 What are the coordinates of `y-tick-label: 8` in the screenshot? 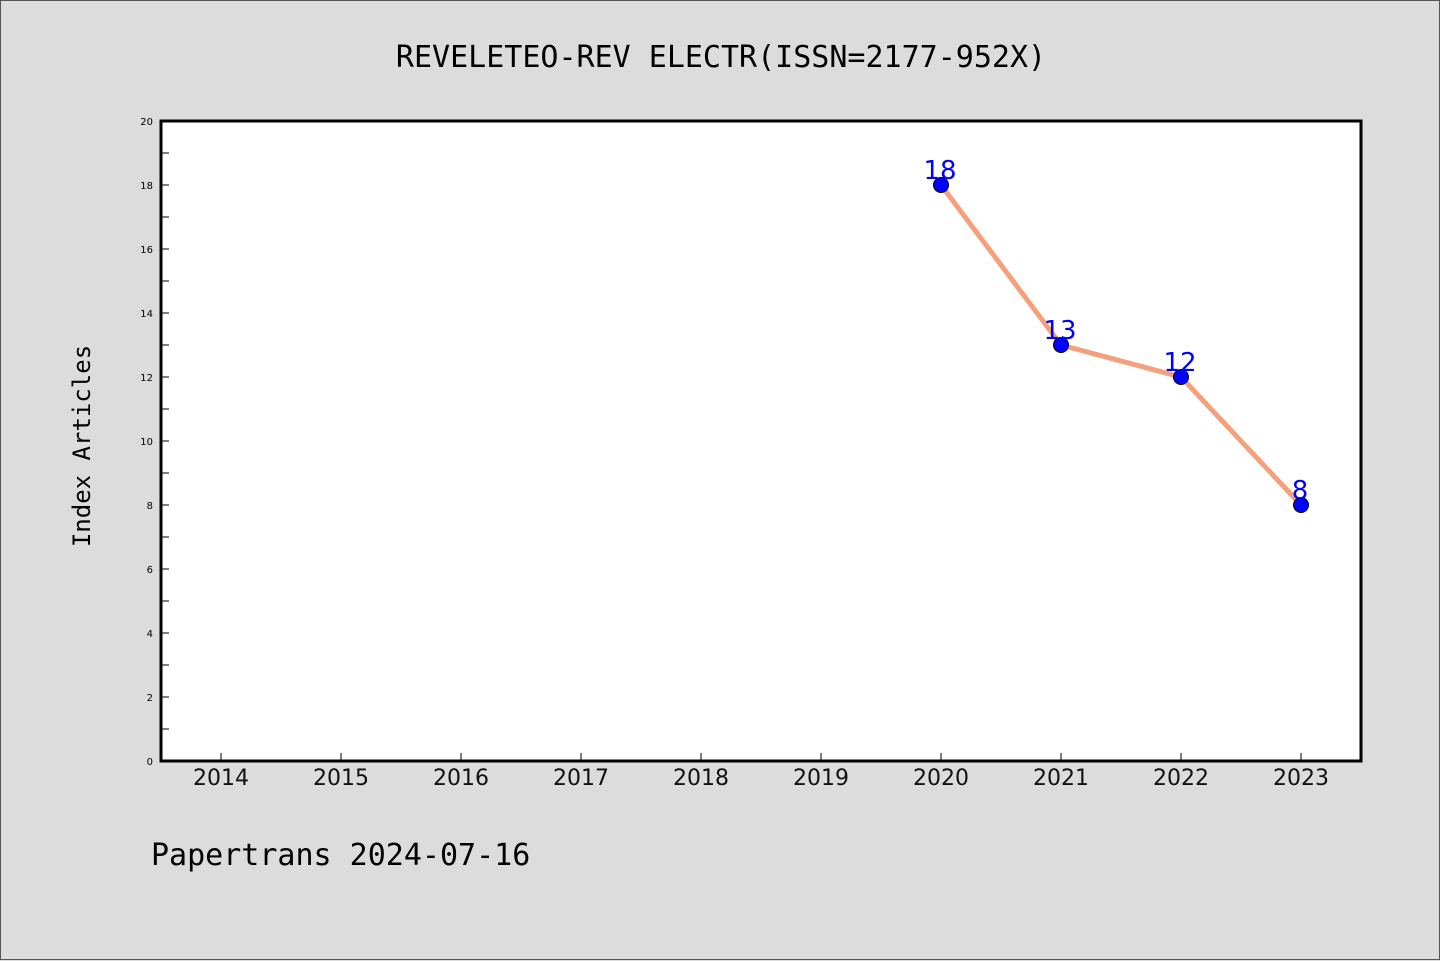 It's located at (150, 506).